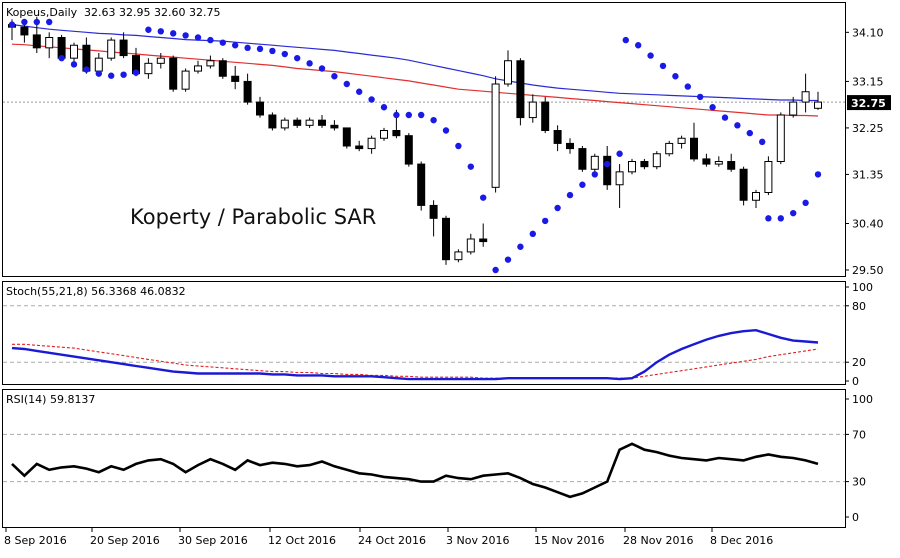  I want to click on rsi-tick-label: 70, so click(859, 434).